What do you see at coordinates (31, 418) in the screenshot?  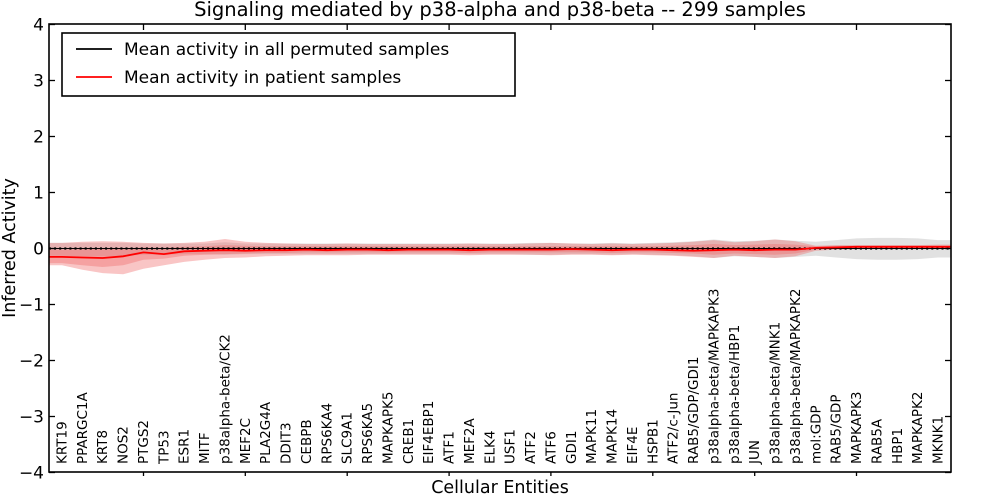 I see `y-tick-label: −3` at bounding box center [31, 418].